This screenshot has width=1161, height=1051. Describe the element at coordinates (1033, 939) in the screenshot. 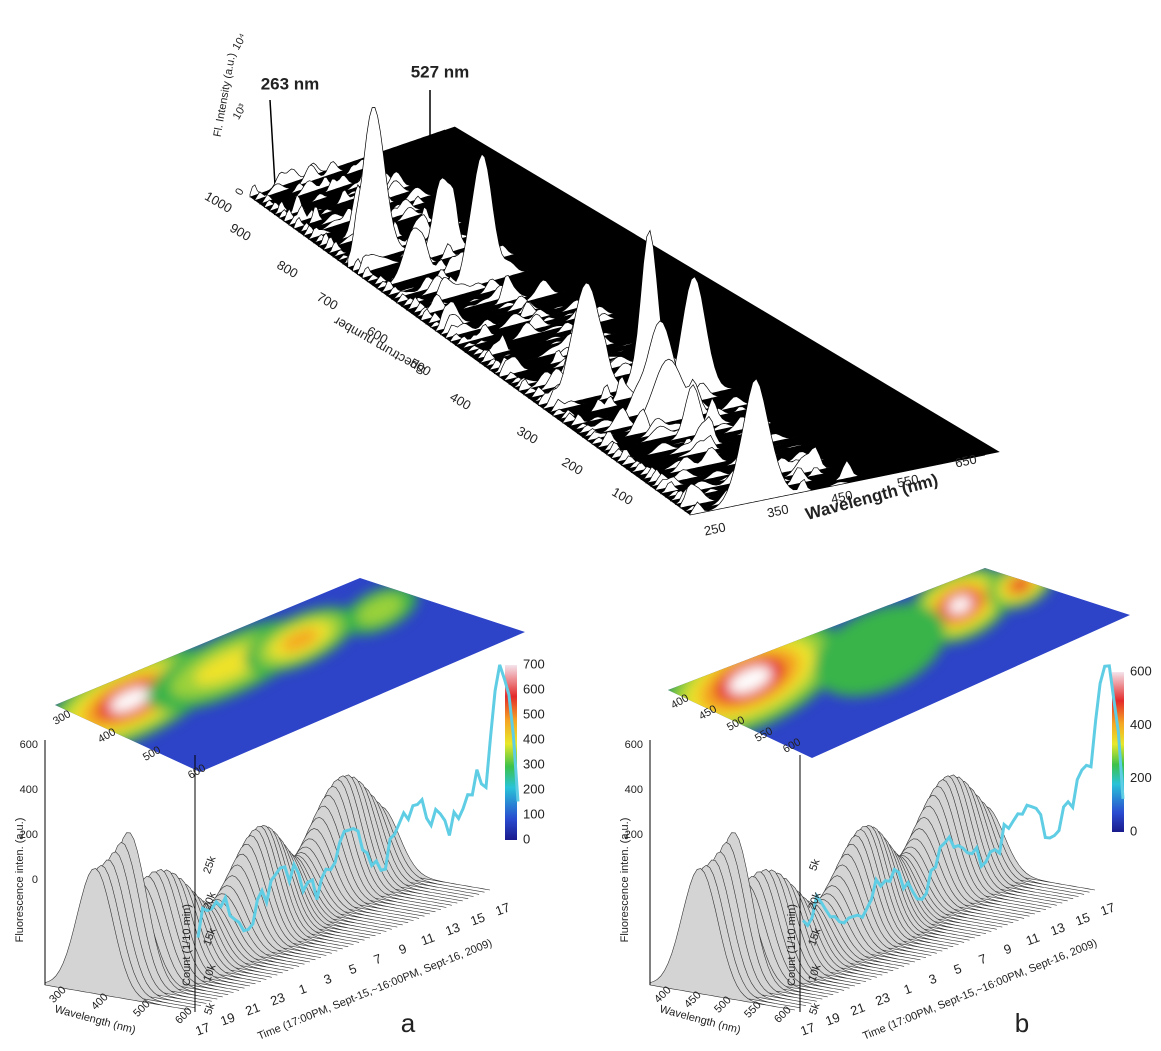

I see `time-tick-label: 11` at that location.